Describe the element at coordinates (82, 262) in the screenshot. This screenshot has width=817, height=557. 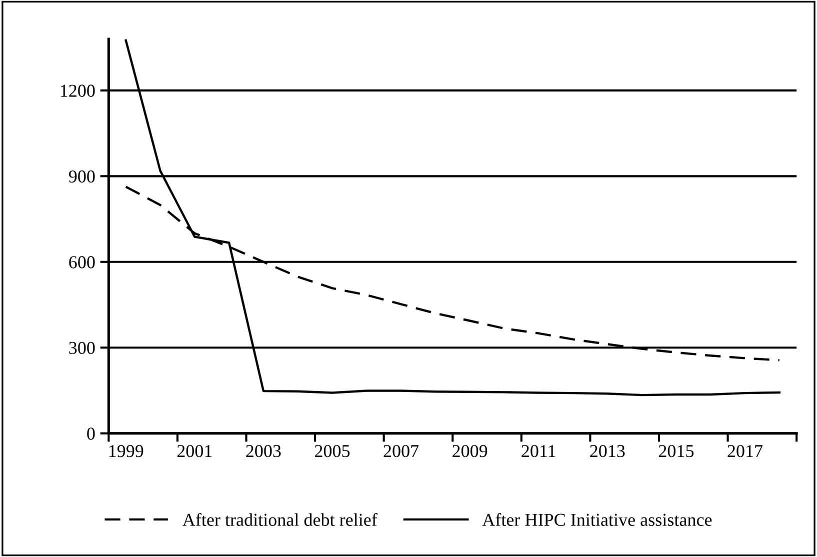
I see `y-tick-label: 600` at that location.